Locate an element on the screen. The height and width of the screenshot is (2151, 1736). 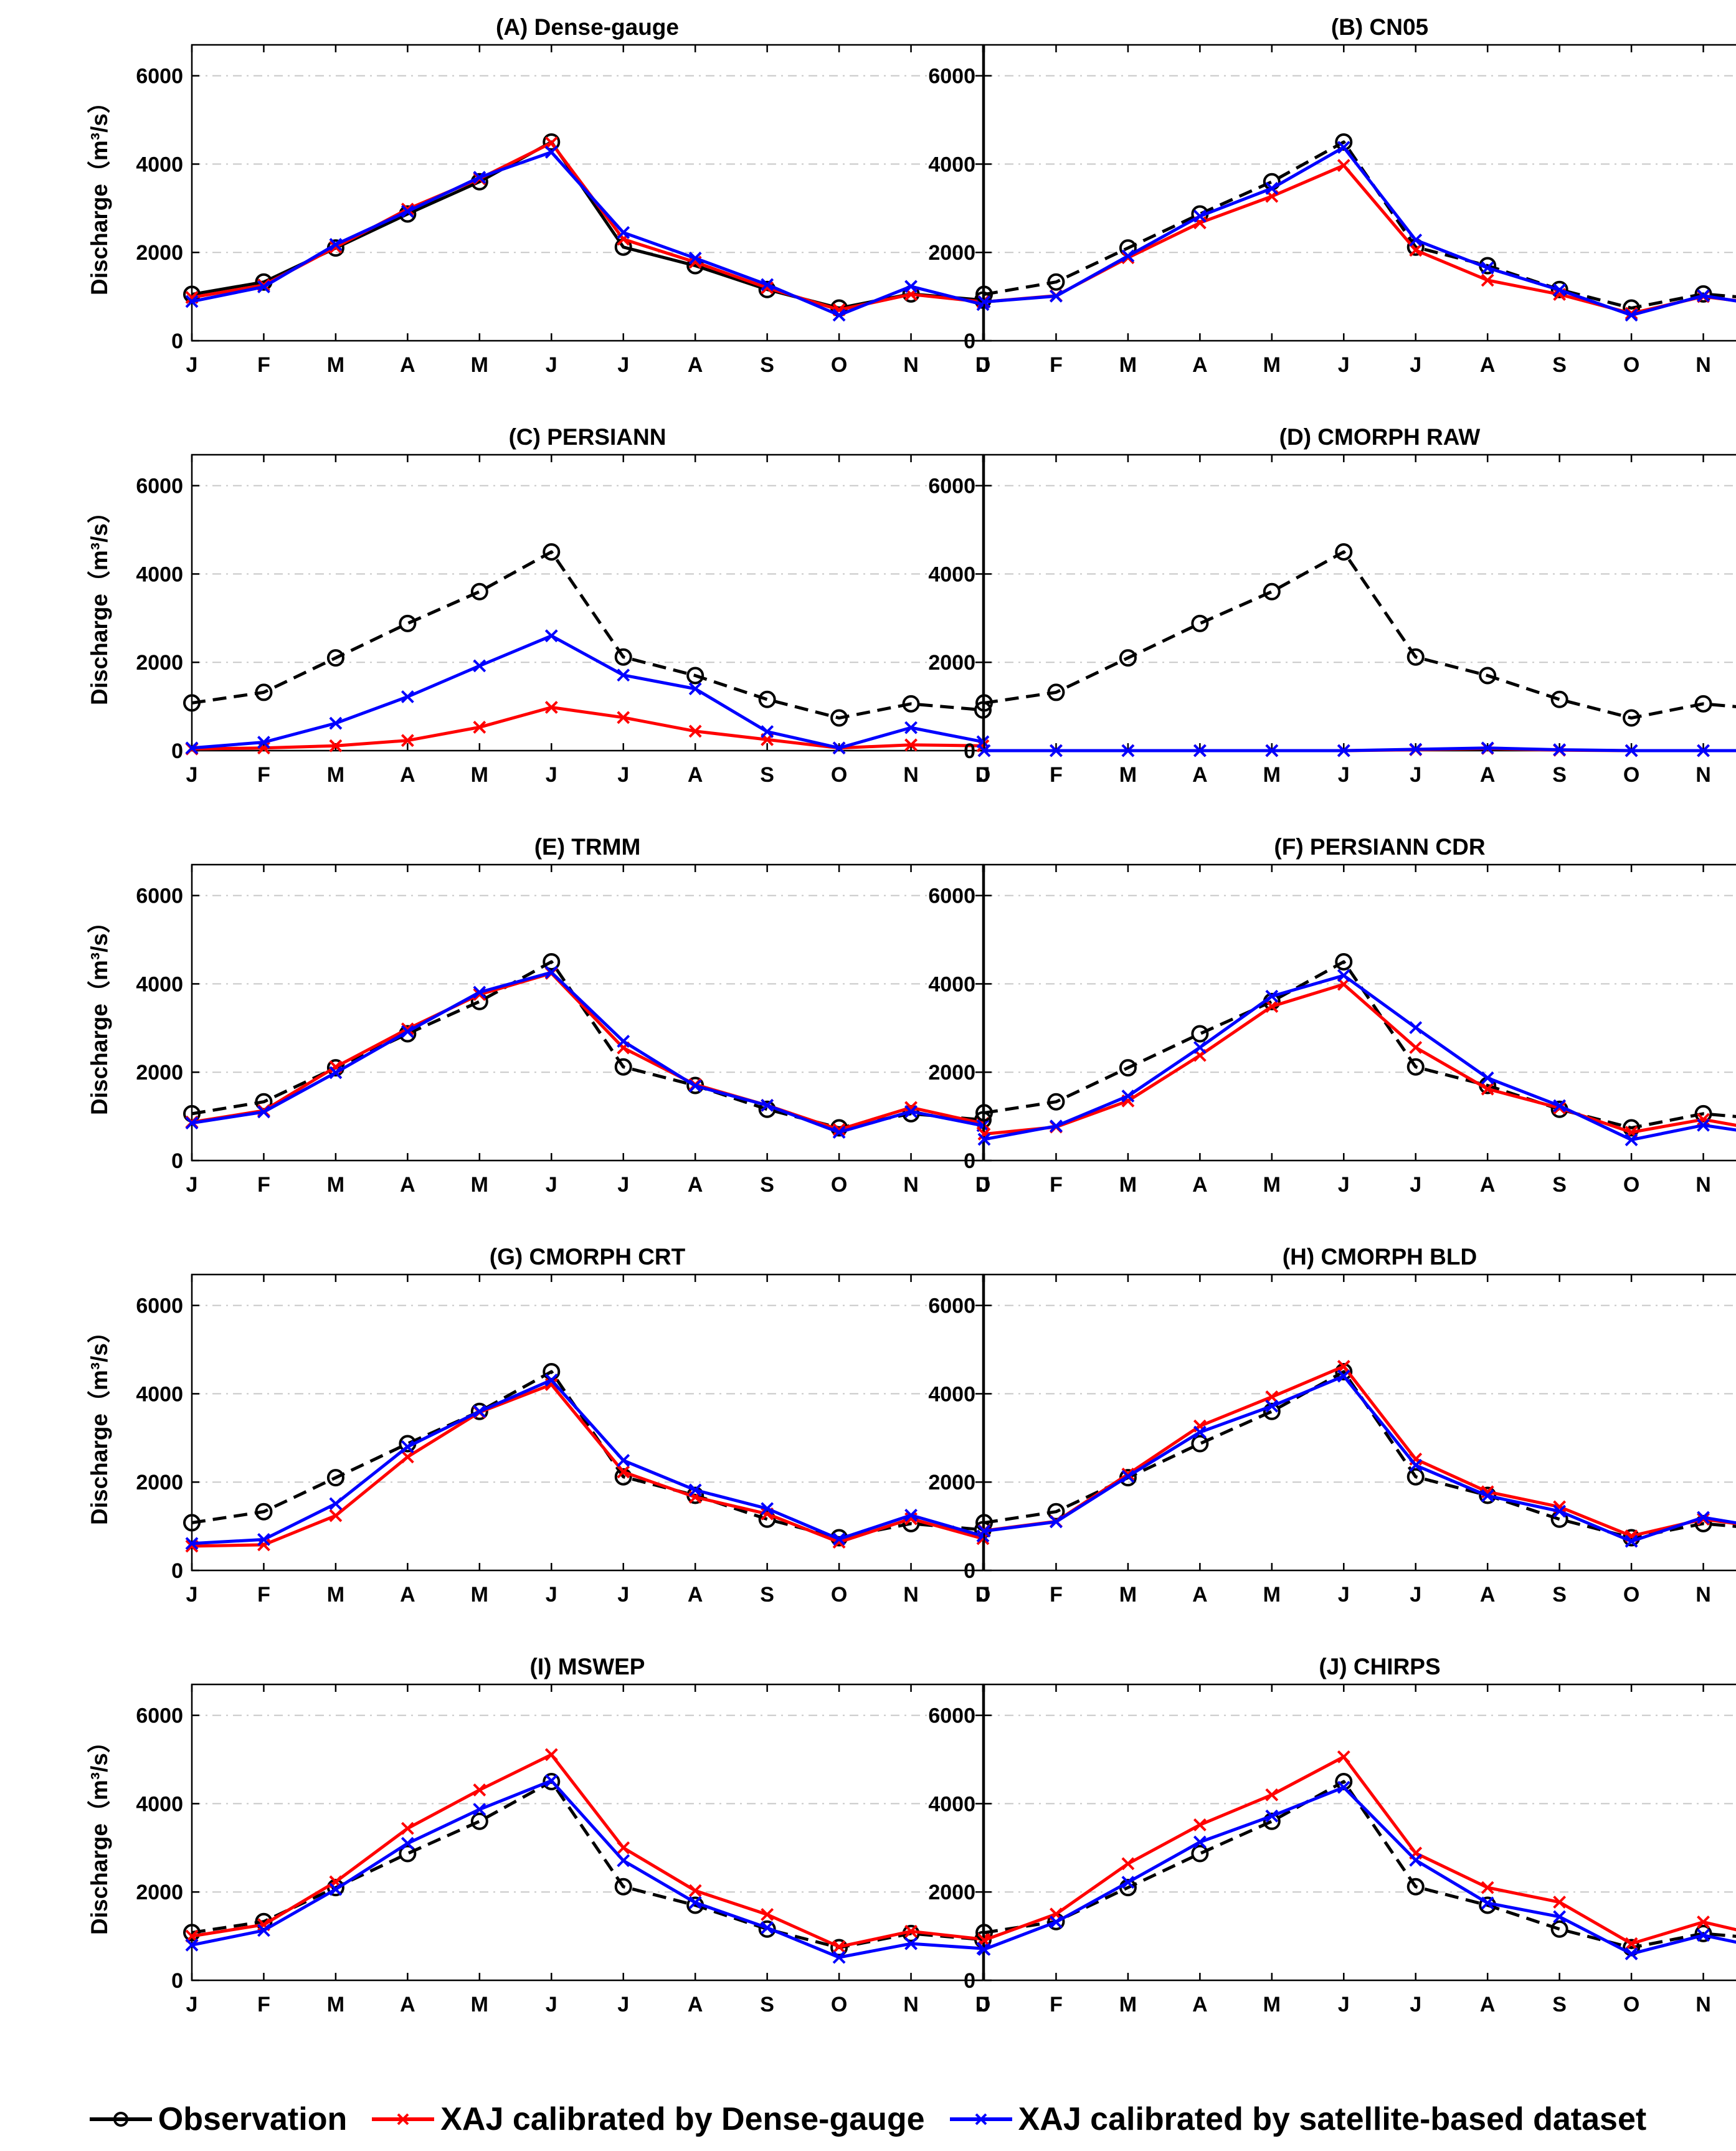
panel-7: (H) CMORPH BLD 0 2000 4000 6000 J F M A M J J A S O N D is located at coordinates (1332, 1425).